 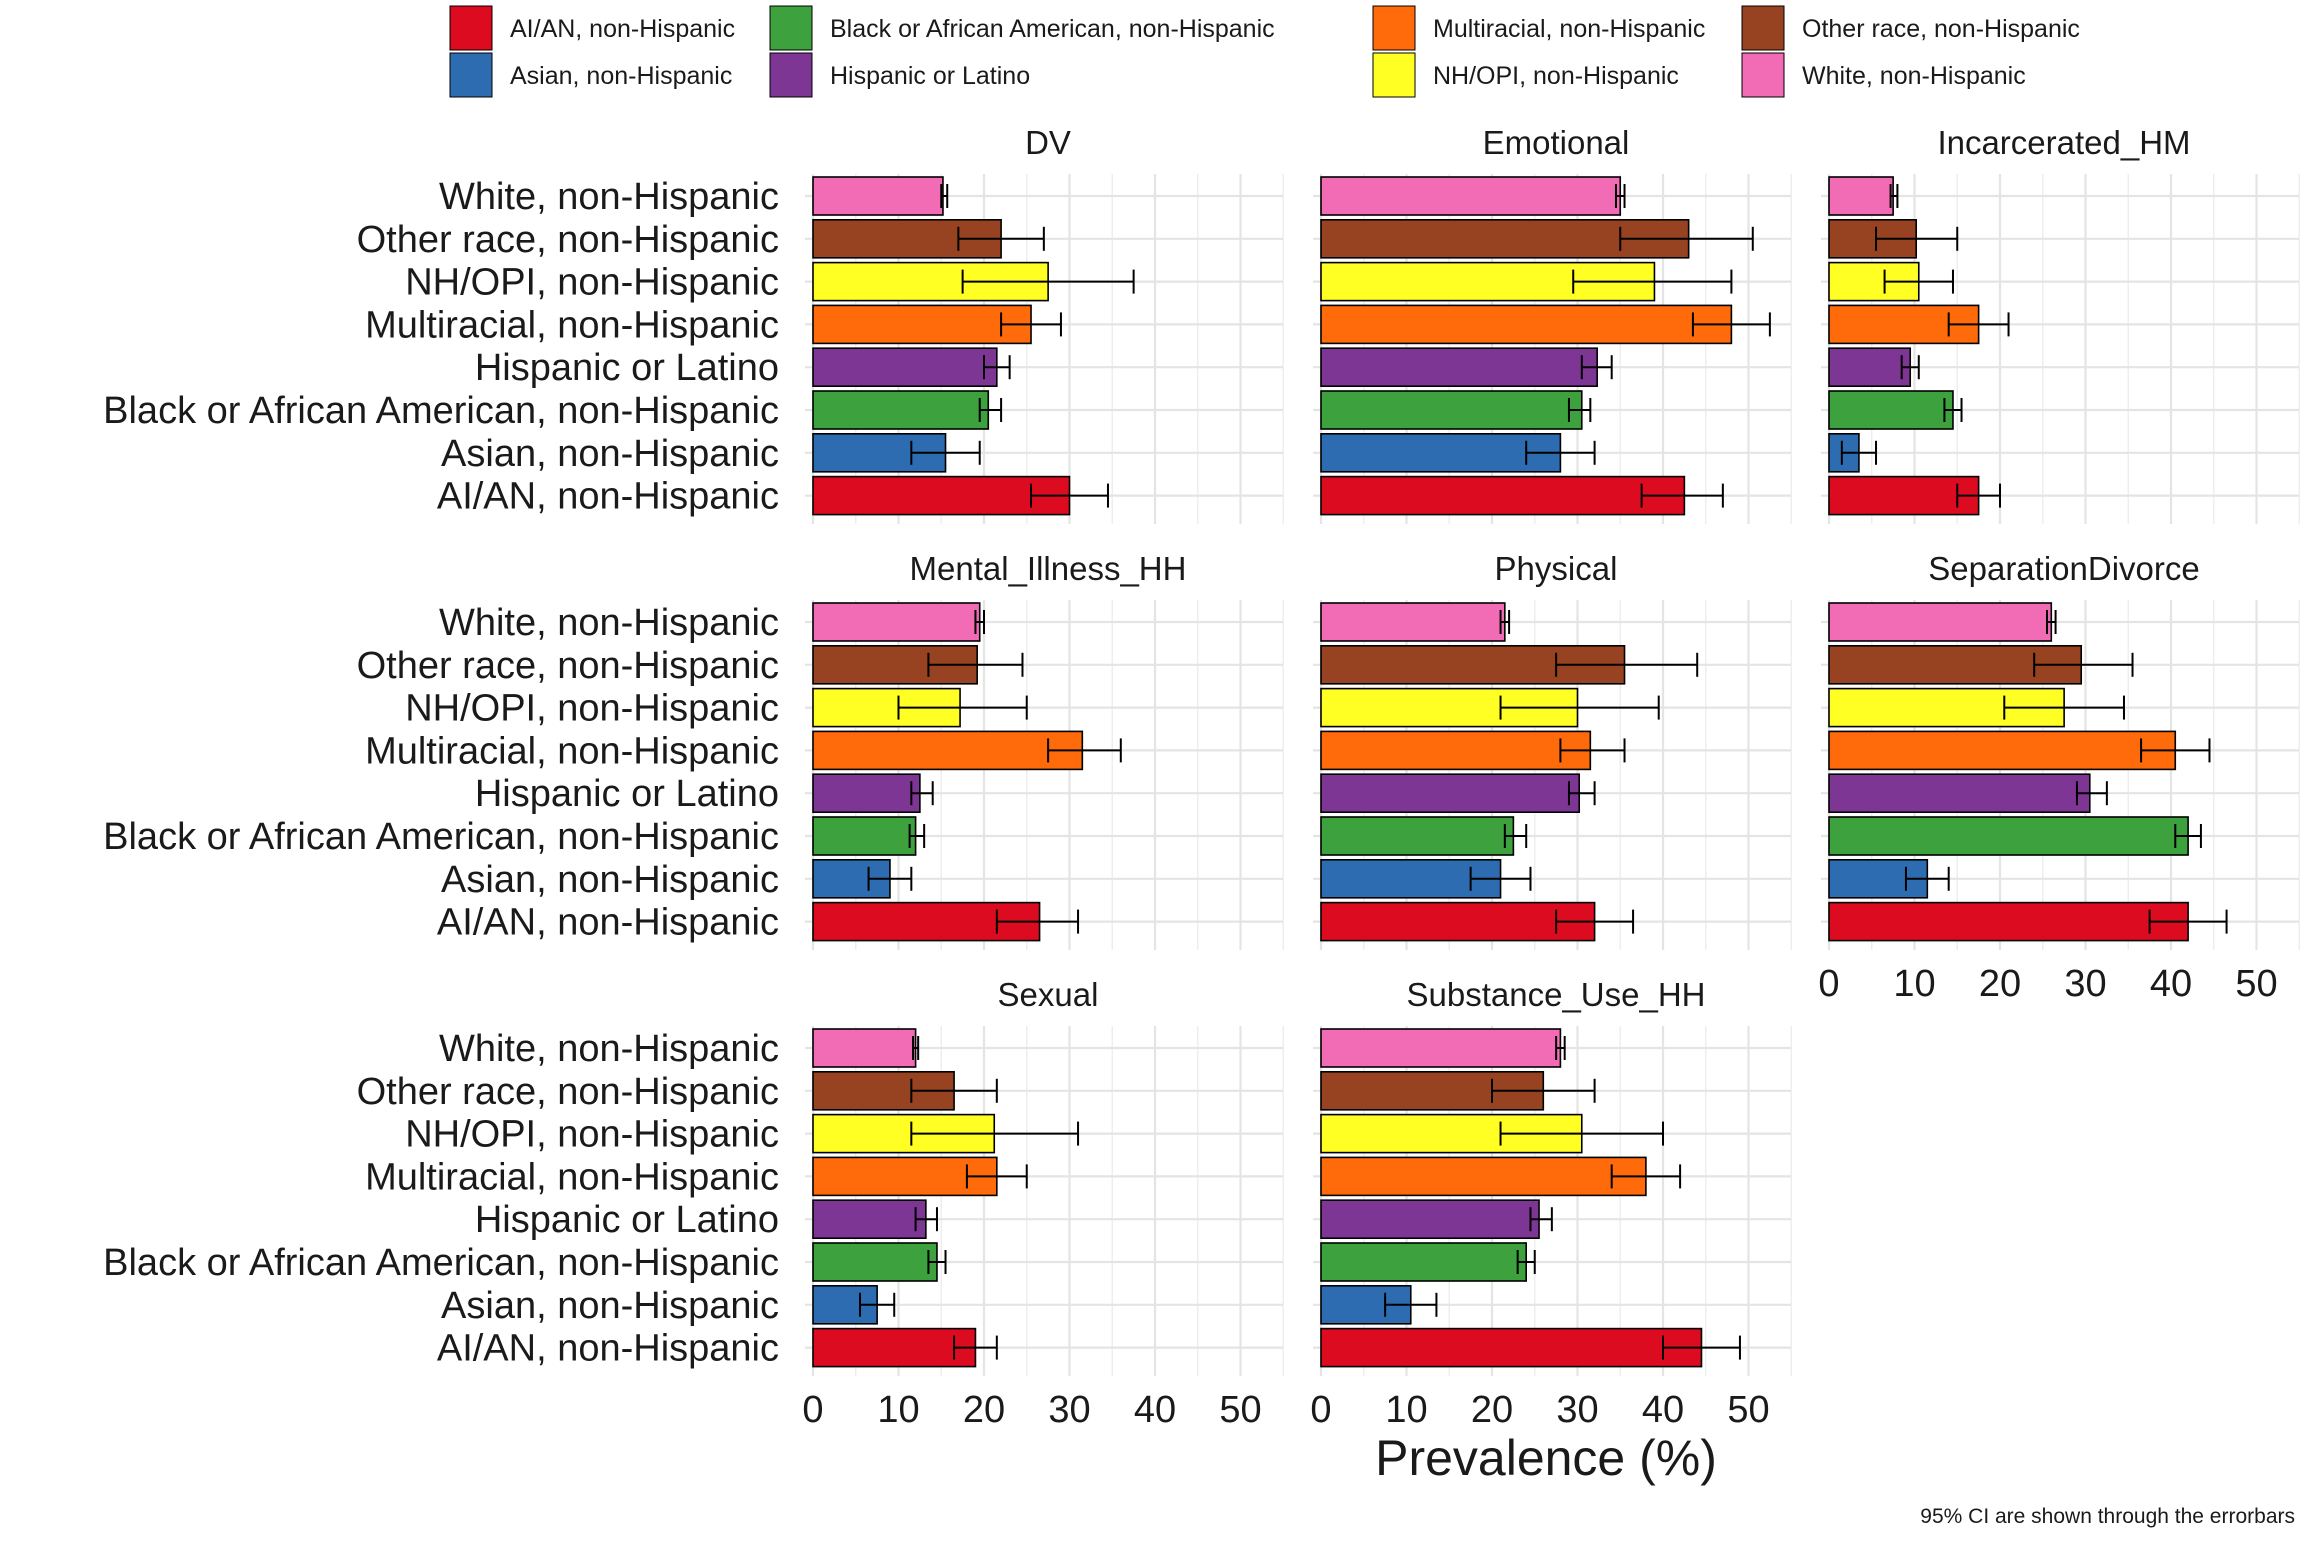 I want to click on y-tick-label: Black or African American, non-Hispanic, so click(x=441, y=837).